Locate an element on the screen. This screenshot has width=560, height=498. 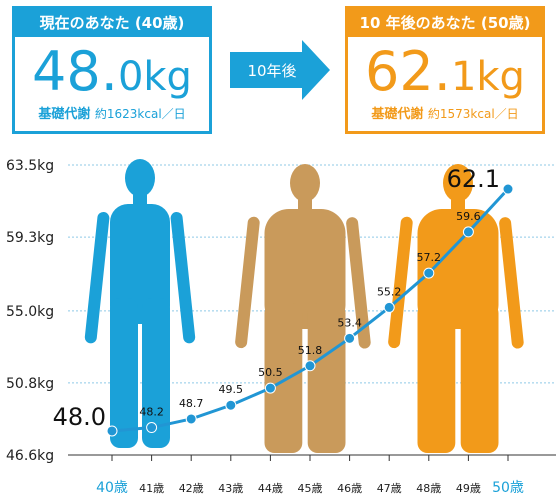
data-label: 48.0 is located at coordinates (79, 417).